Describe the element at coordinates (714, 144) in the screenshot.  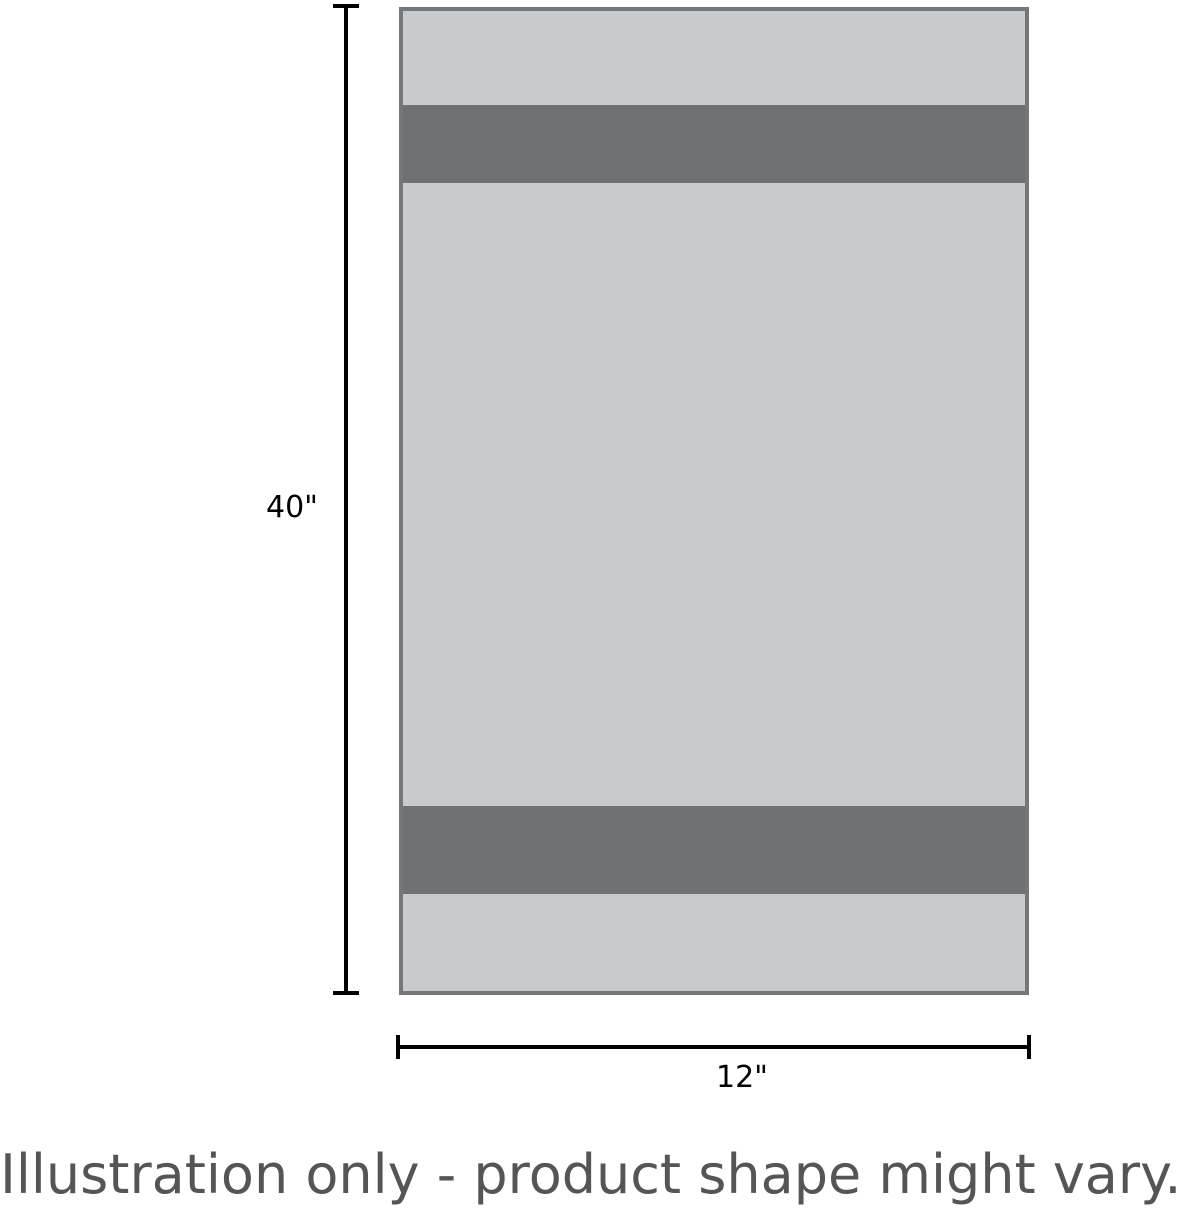
I see `top-stripe` at that location.